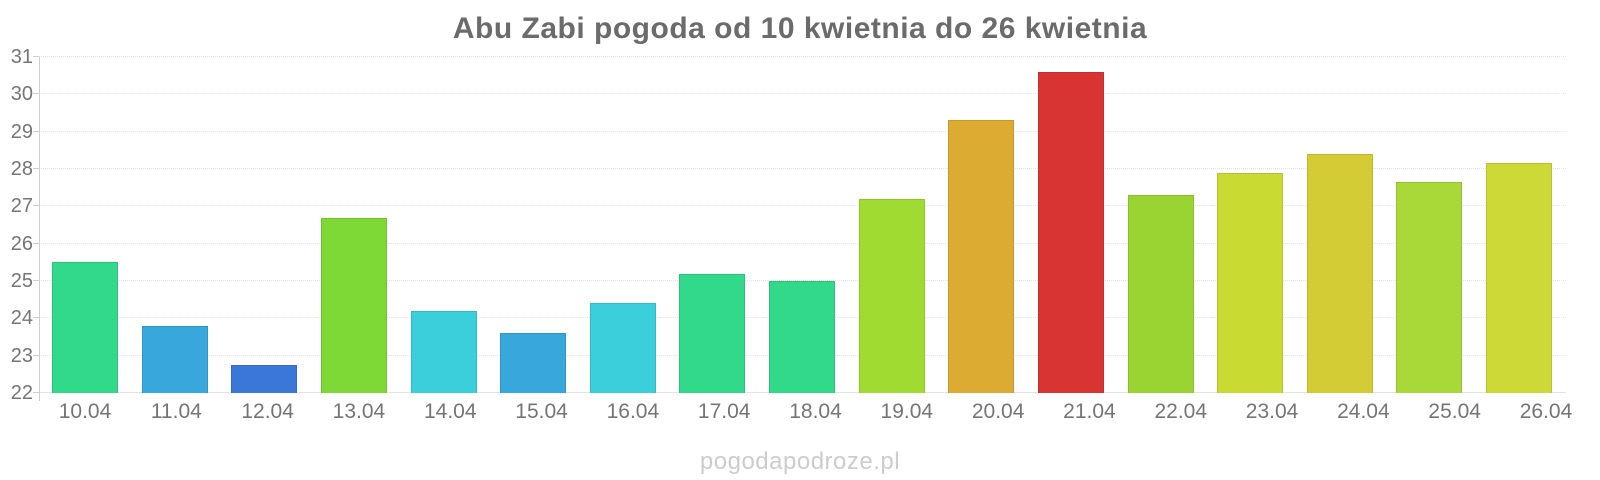 Image resolution: width=1600 pixels, height=480 pixels. I want to click on y-tick-label: 24, so click(21, 318).